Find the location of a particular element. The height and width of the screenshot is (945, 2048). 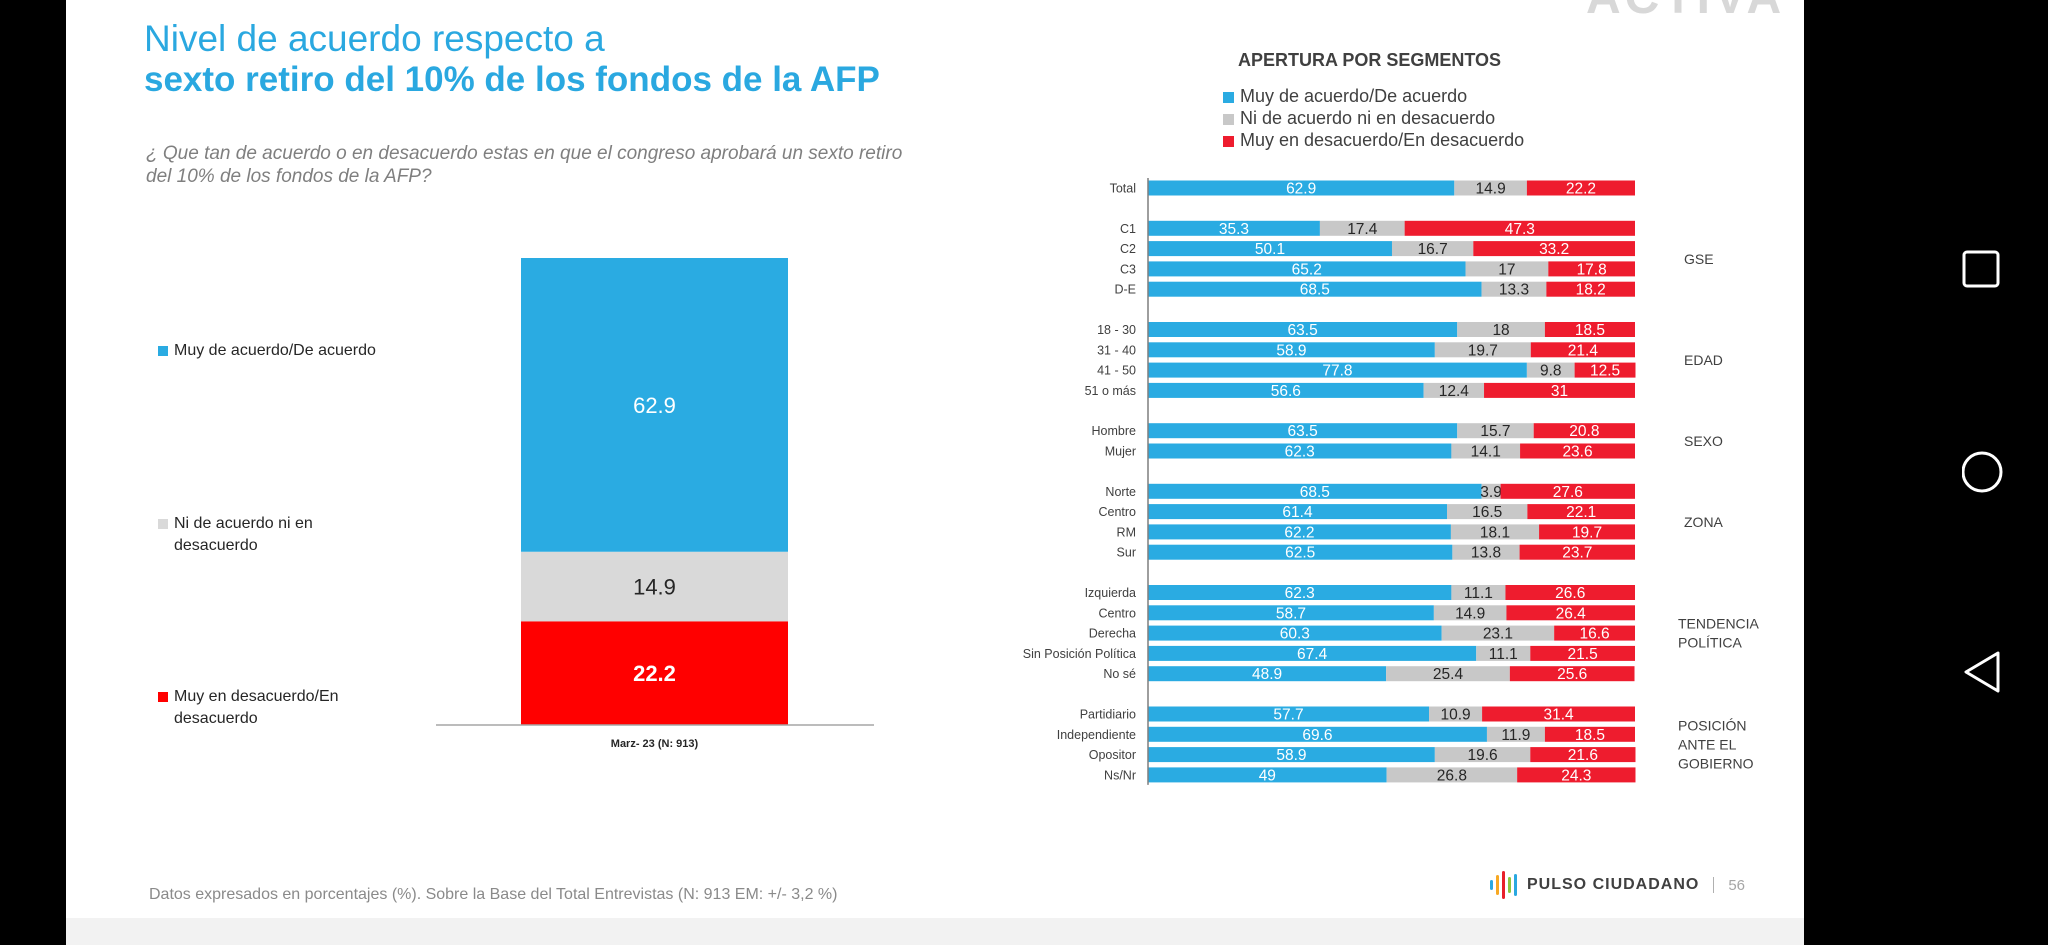

segment-row-label: Sin Posición Política is located at coordinates (1079, 654).